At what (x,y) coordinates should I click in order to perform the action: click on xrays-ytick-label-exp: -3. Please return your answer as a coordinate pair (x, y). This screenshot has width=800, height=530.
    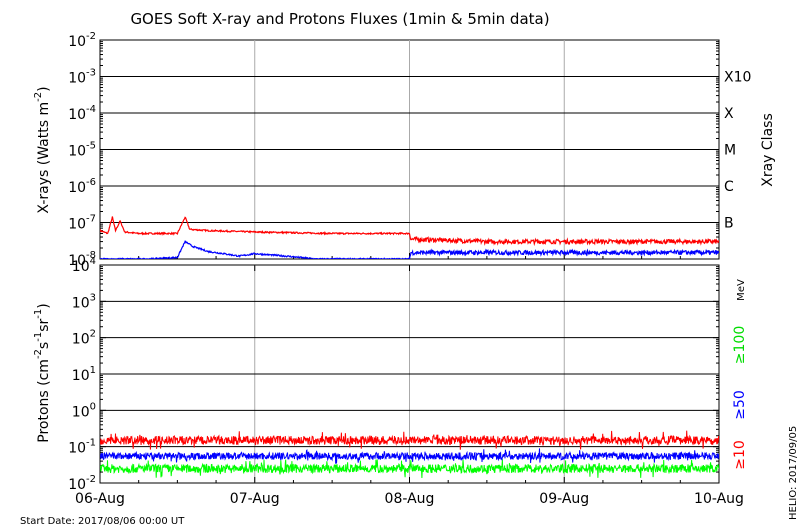
    Looking at the image, I should click on (91, 73).